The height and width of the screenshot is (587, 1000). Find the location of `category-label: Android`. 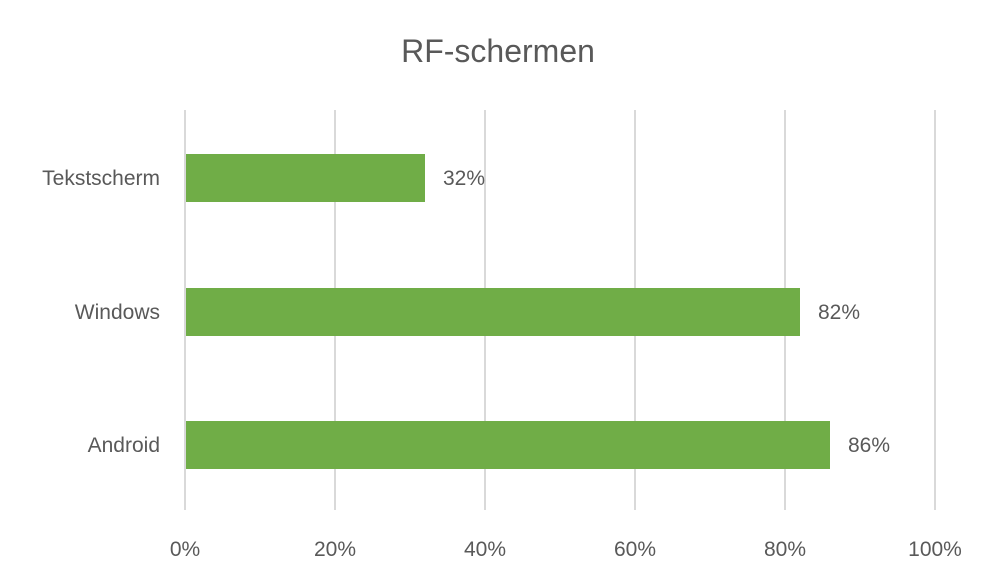

category-label: Android is located at coordinates (124, 445).